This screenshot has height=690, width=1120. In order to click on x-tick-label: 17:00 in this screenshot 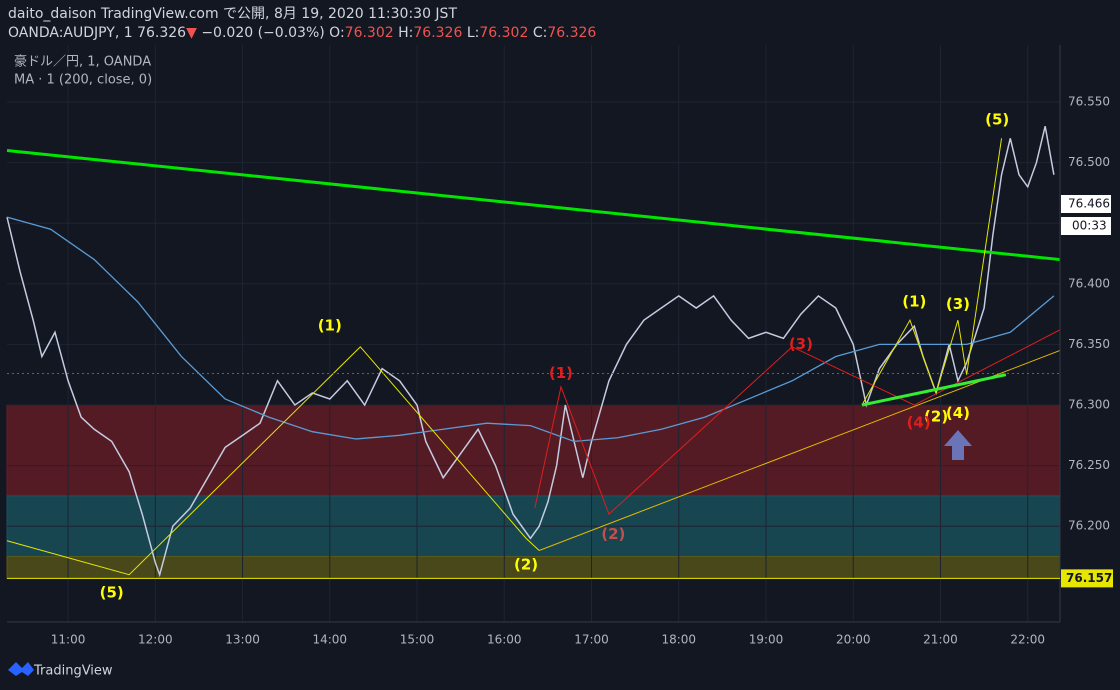, I will do `click(591, 640)`.